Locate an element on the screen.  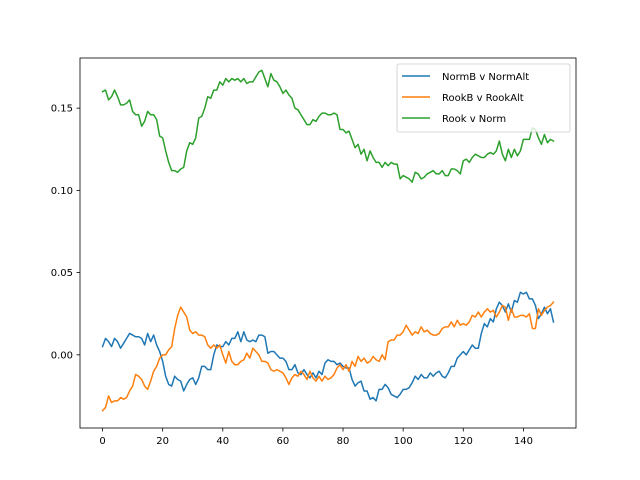
legend-box is located at coordinates (483, 98).